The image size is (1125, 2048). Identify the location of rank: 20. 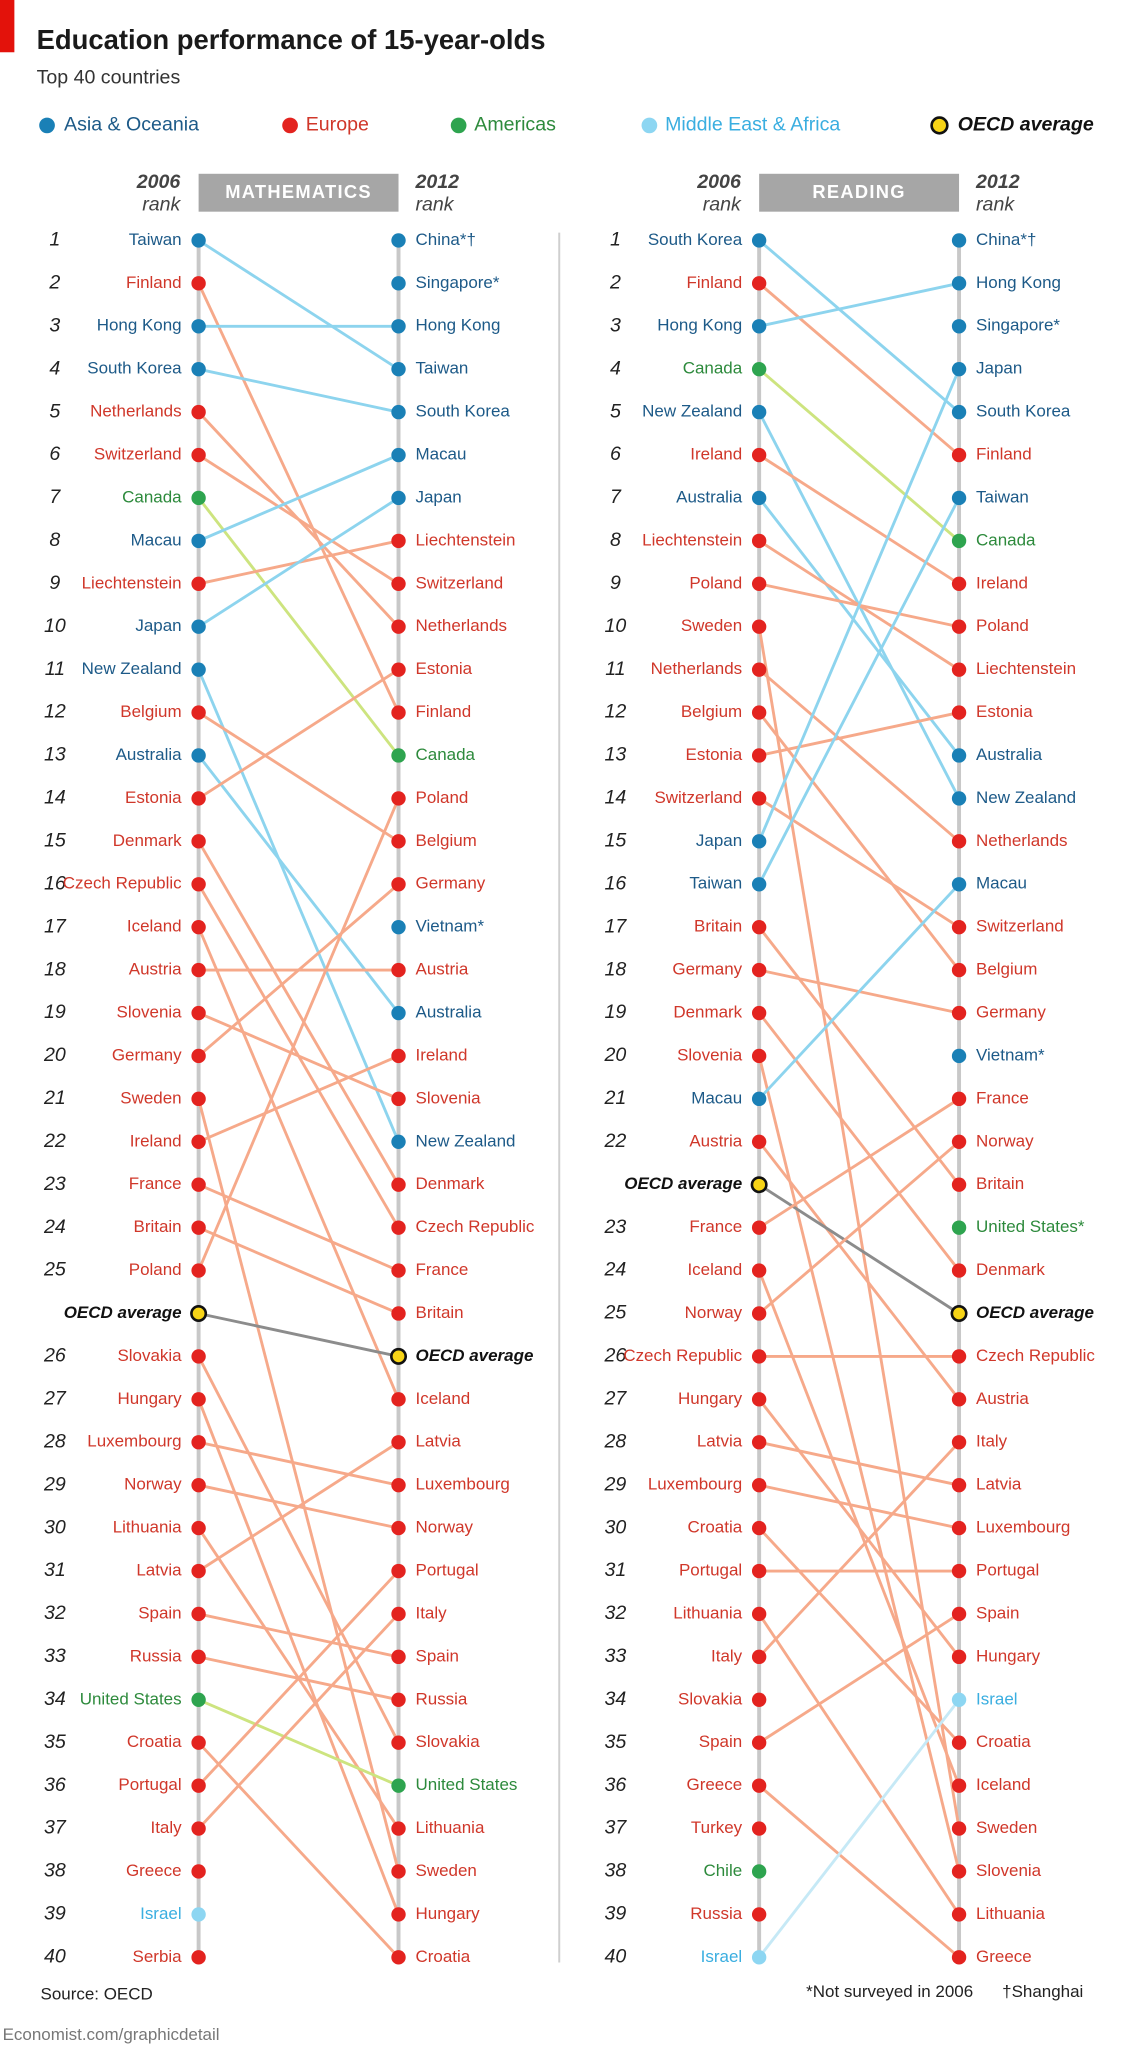
(54, 1055).